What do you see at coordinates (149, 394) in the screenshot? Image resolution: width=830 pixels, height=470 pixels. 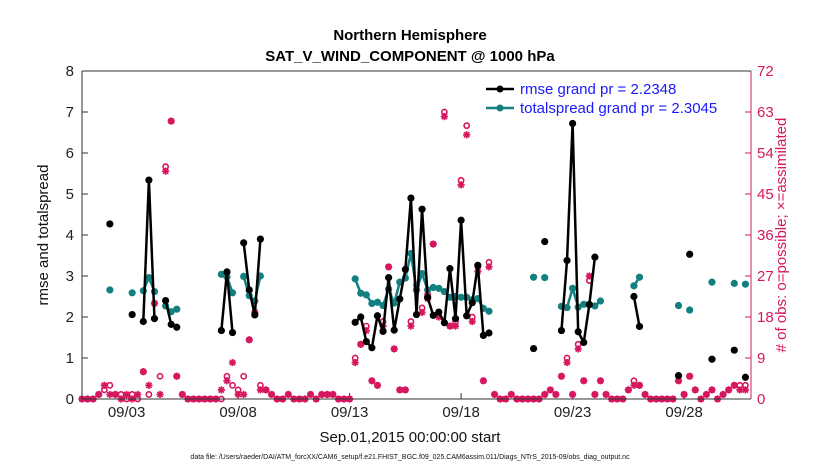 I see `obs-possible-marker` at bounding box center [149, 394].